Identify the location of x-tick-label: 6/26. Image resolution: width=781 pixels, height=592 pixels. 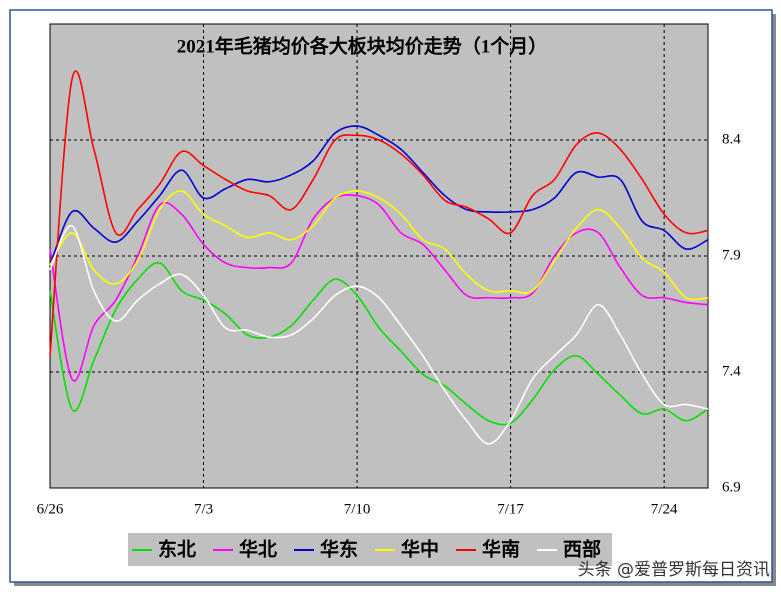
(50, 509).